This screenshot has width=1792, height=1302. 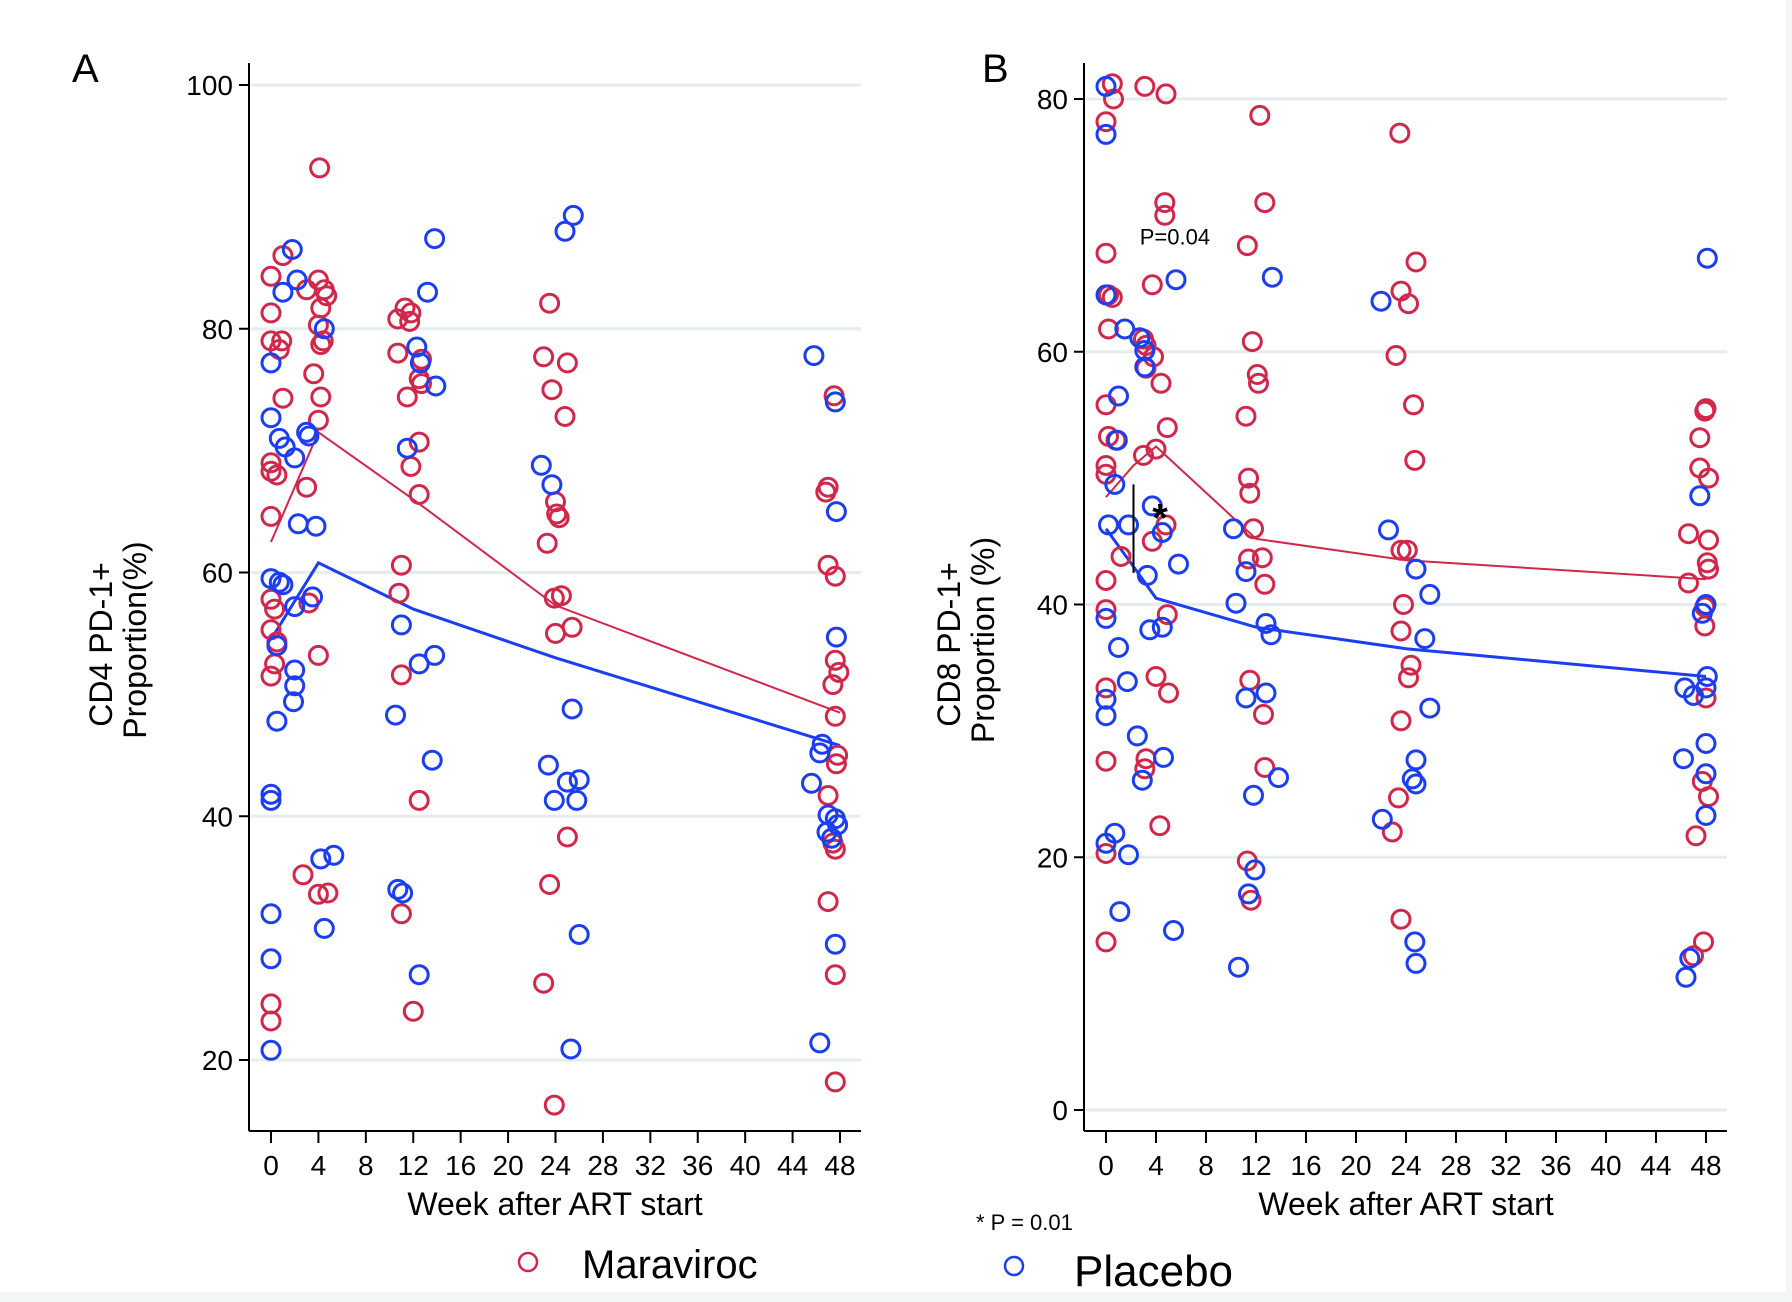 What do you see at coordinates (1175, 236) in the screenshot?
I see `p-value-annotation: P=0.04` at bounding box center [1175, 236].